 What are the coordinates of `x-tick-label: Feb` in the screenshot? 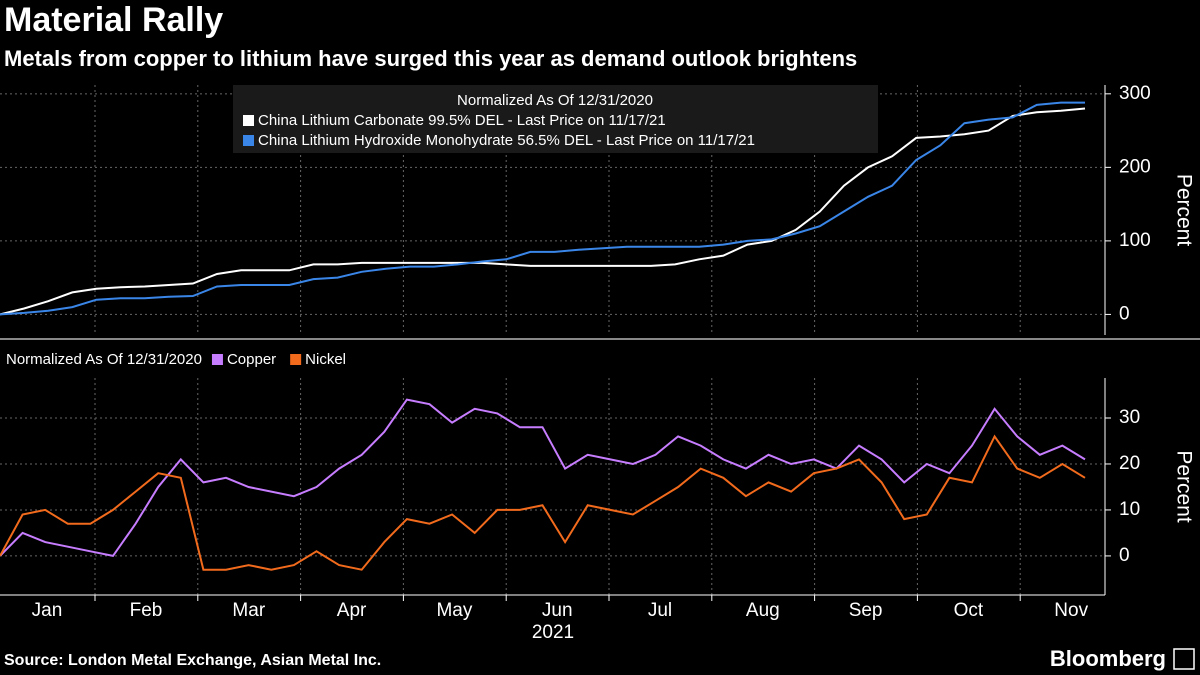 It's located at (146, 610).